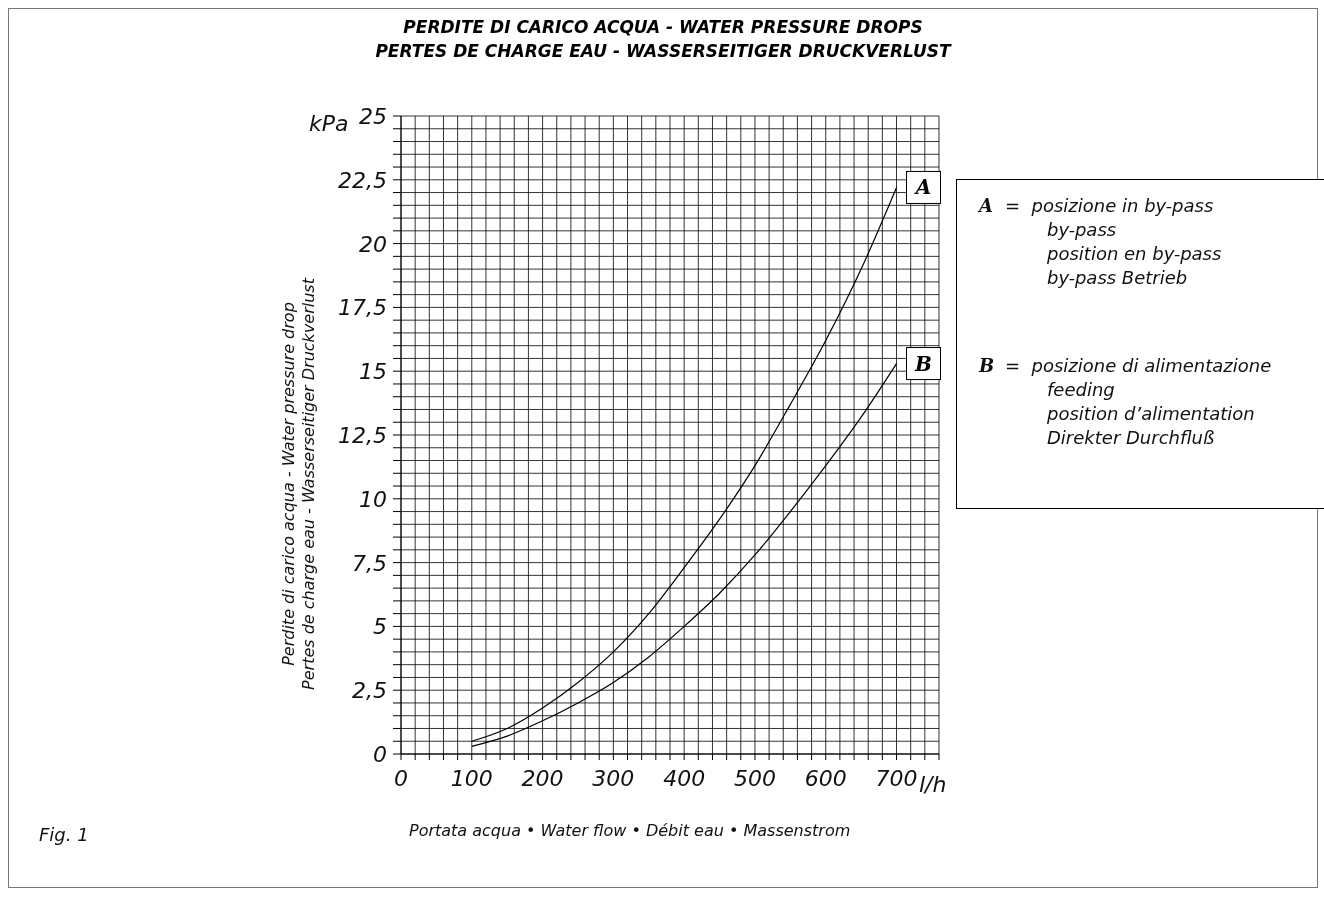  I want to click on x-tick-label: 300, so click(613, 778).